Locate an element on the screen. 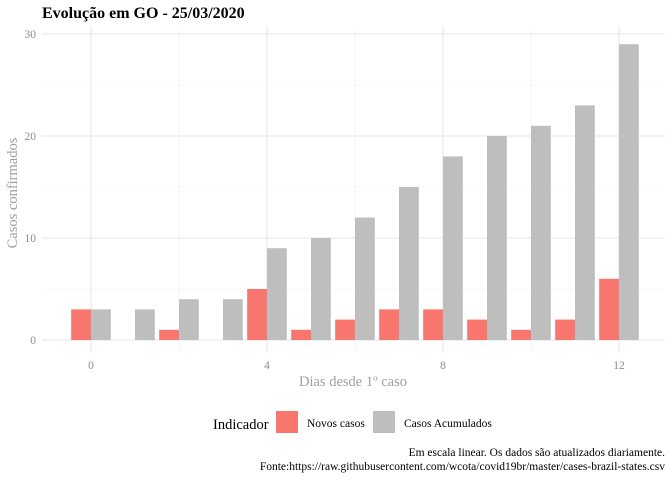  x-tick-label: 4 is located at coordinates (267, 366).